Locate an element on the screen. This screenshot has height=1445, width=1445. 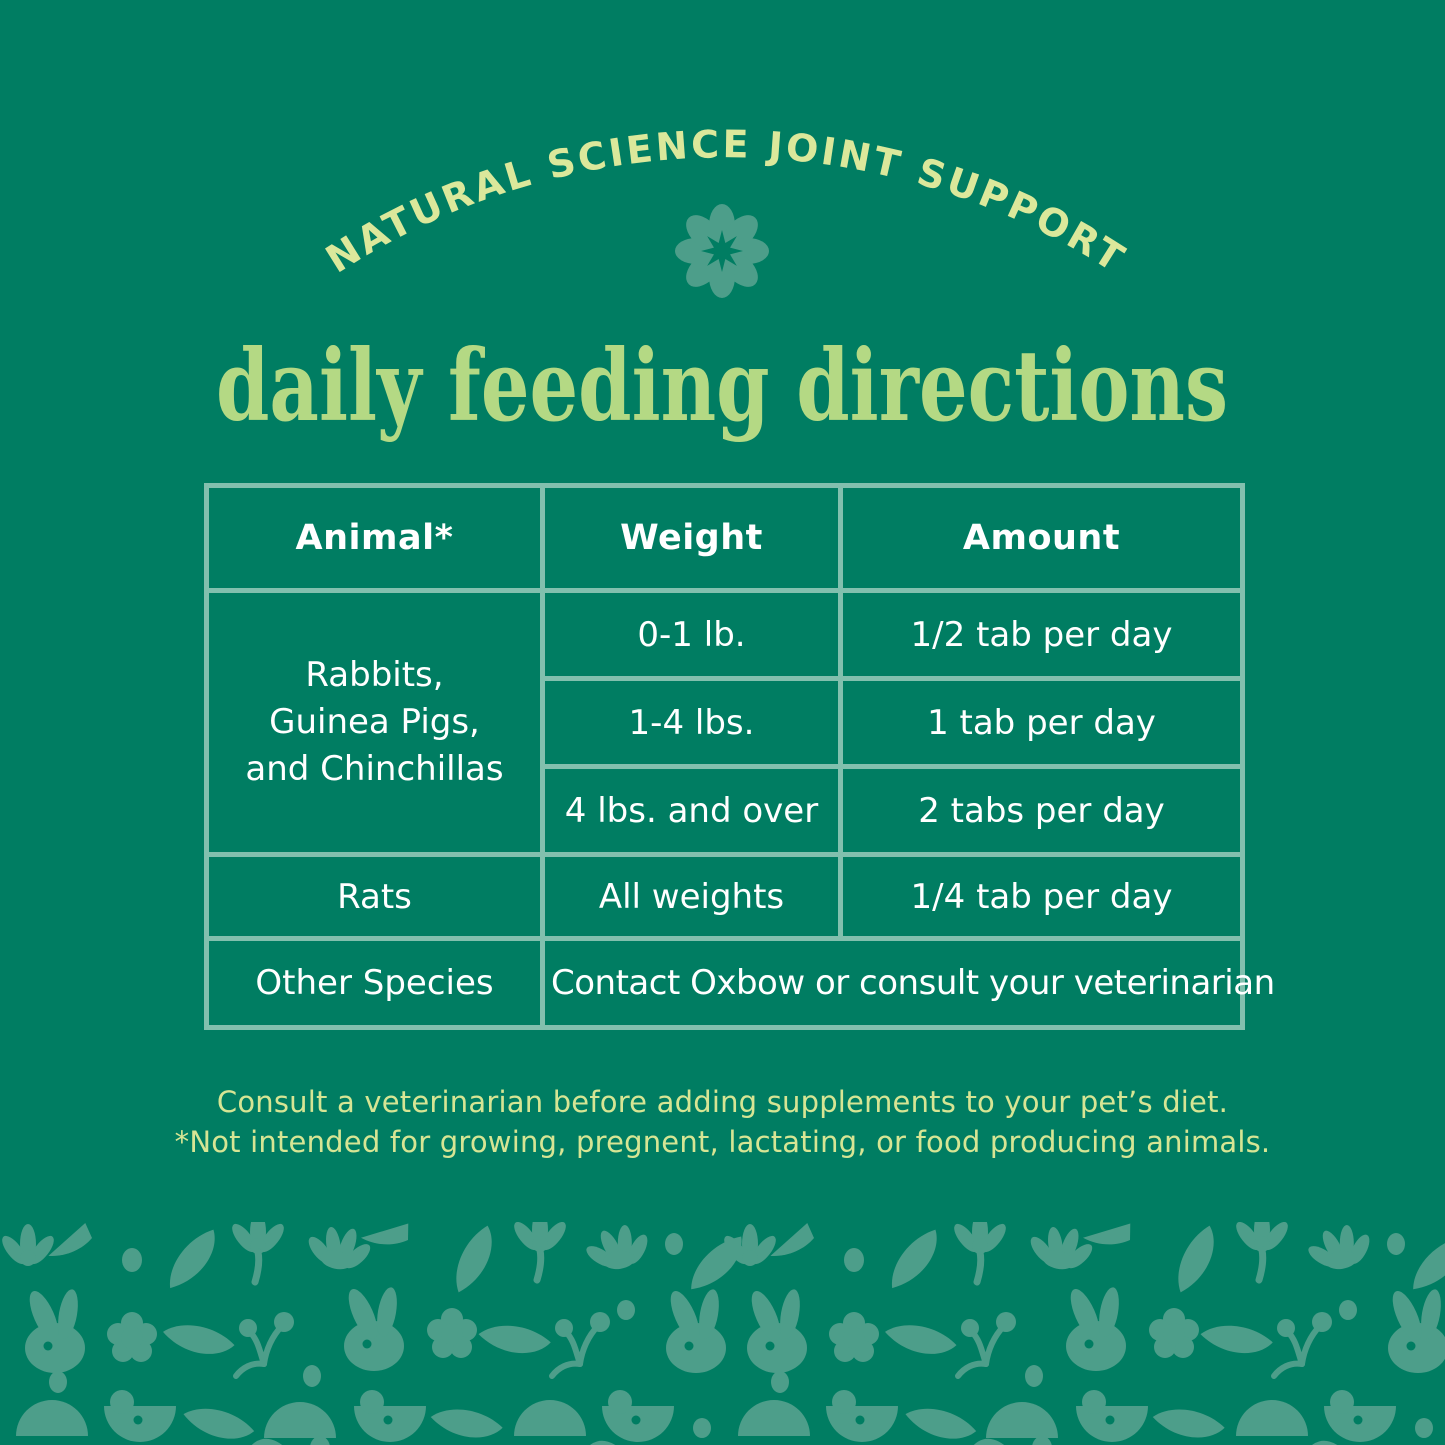
amount-cell: 1/2 tab per day is located at coordinates (1041, 634).